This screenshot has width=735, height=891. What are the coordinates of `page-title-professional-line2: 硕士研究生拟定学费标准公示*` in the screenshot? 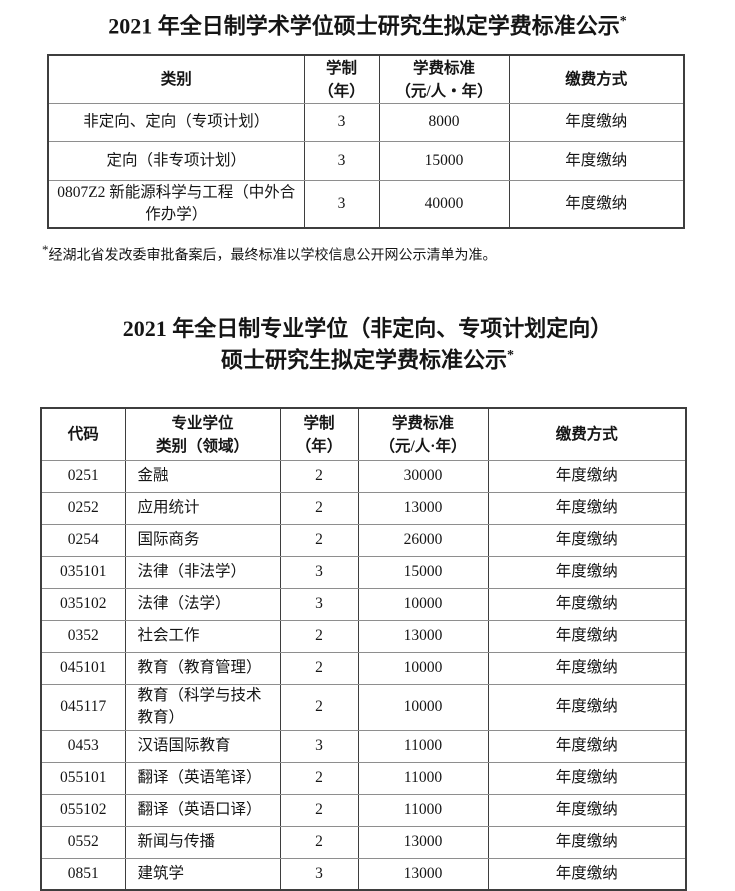 It's located at (367, 357).